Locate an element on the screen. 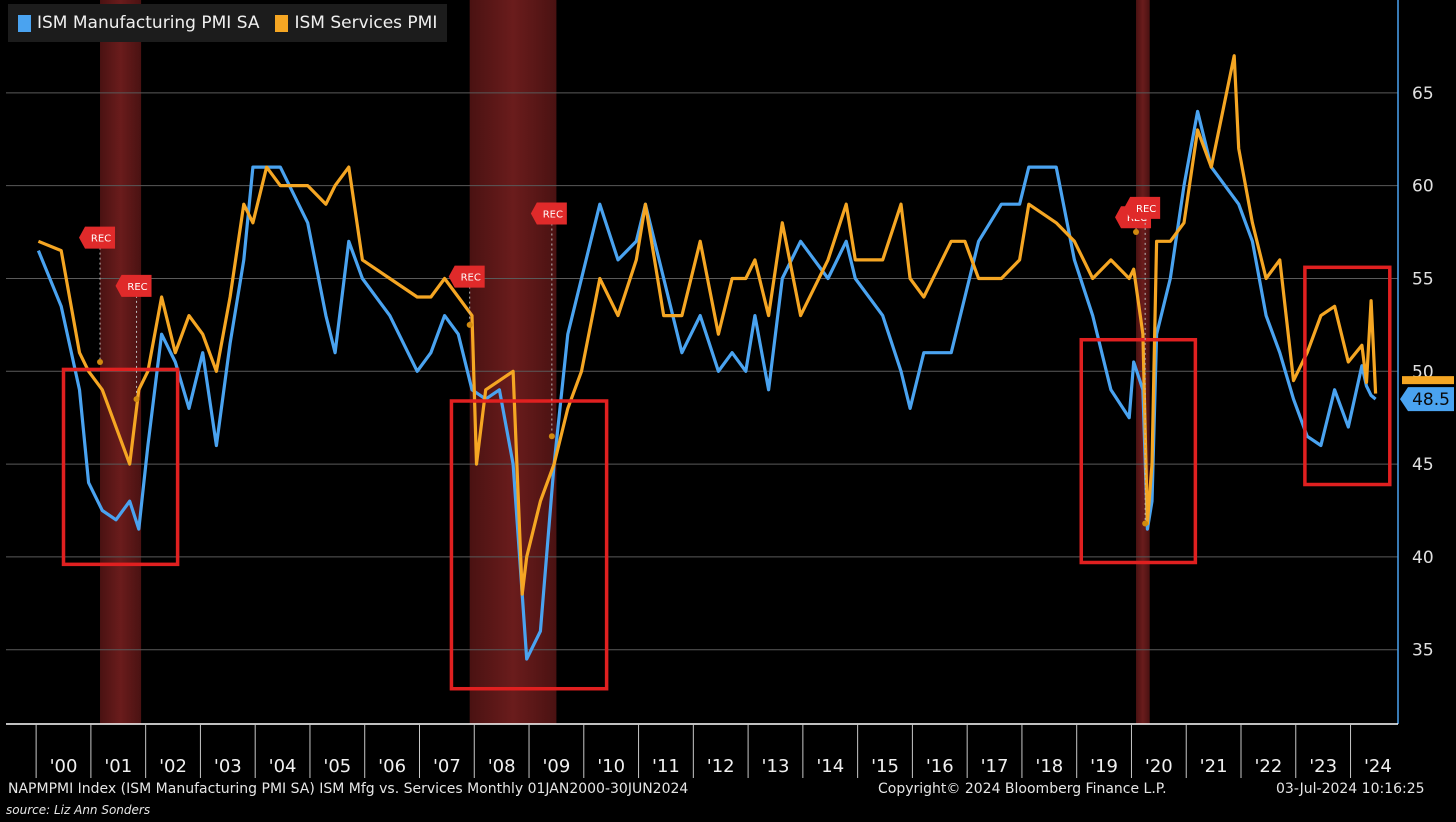 The height and width of the screenshot is (822, 1456). legend-item-manufacturing: ISM Manufacturing PMI SA is located at coordinates (138, 23).